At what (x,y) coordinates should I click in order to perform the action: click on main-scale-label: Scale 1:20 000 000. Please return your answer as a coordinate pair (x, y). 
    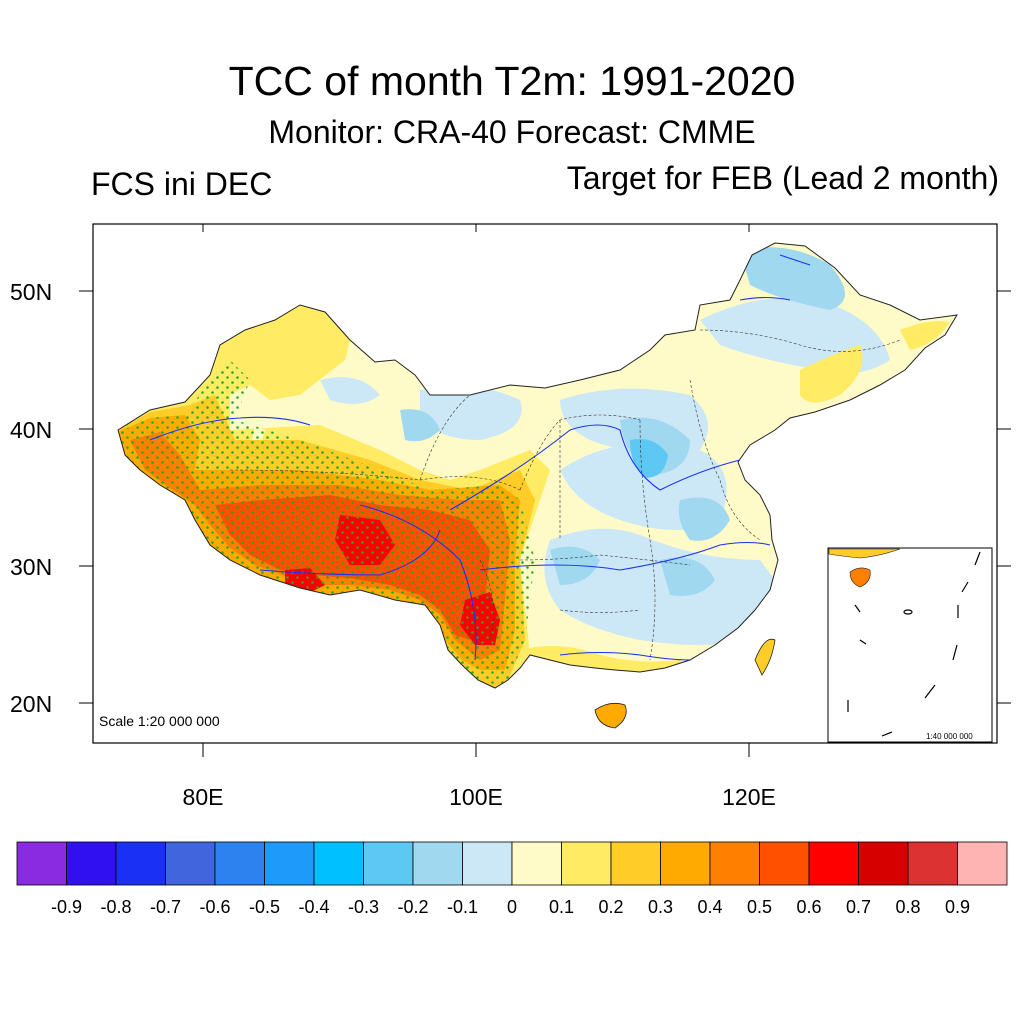
    Looking at the image, I should click on (159, 721).